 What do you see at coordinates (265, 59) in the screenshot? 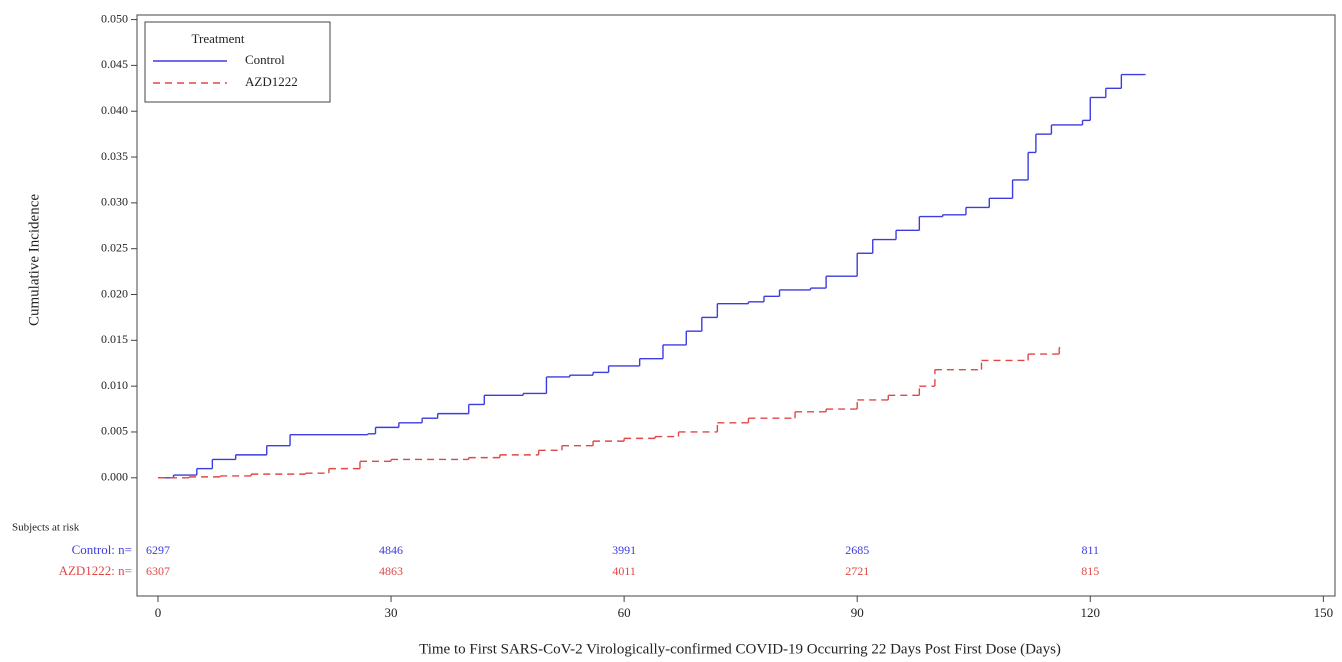
I see `legend-label: Control` at bounding box center [265, 59].